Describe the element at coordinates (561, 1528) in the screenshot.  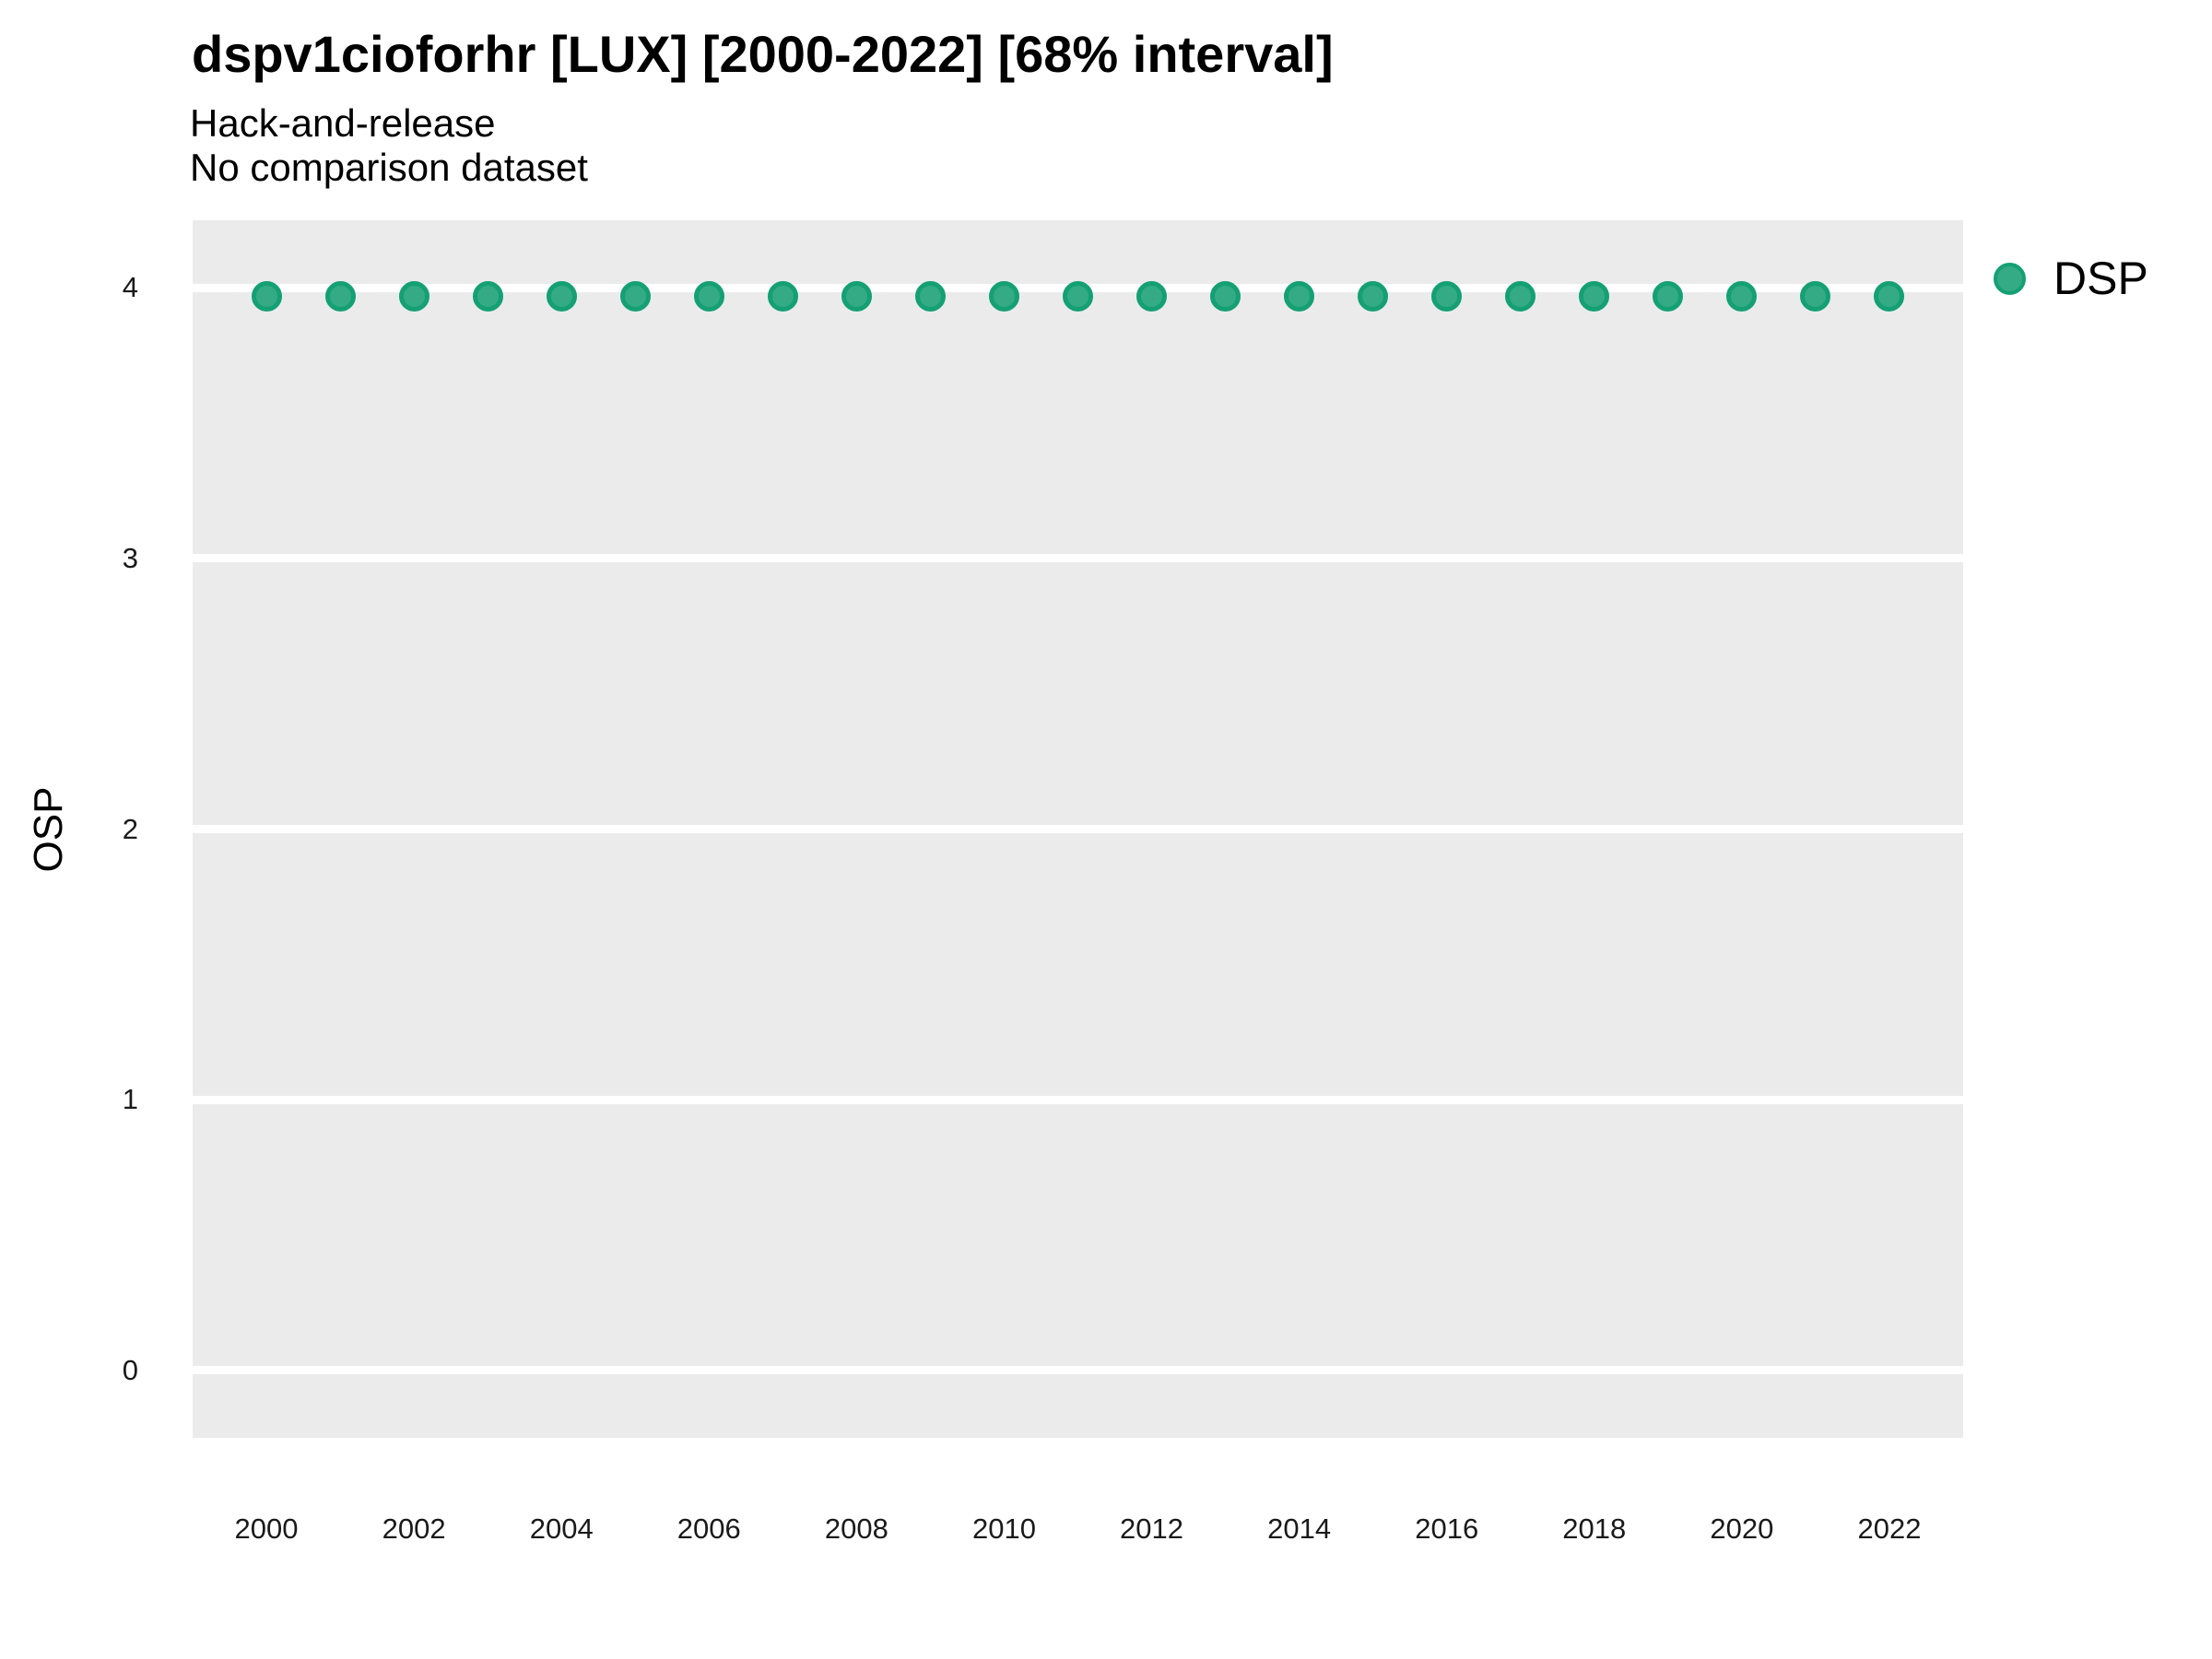
I see `x-tick-label-2004: 2004` at that location.